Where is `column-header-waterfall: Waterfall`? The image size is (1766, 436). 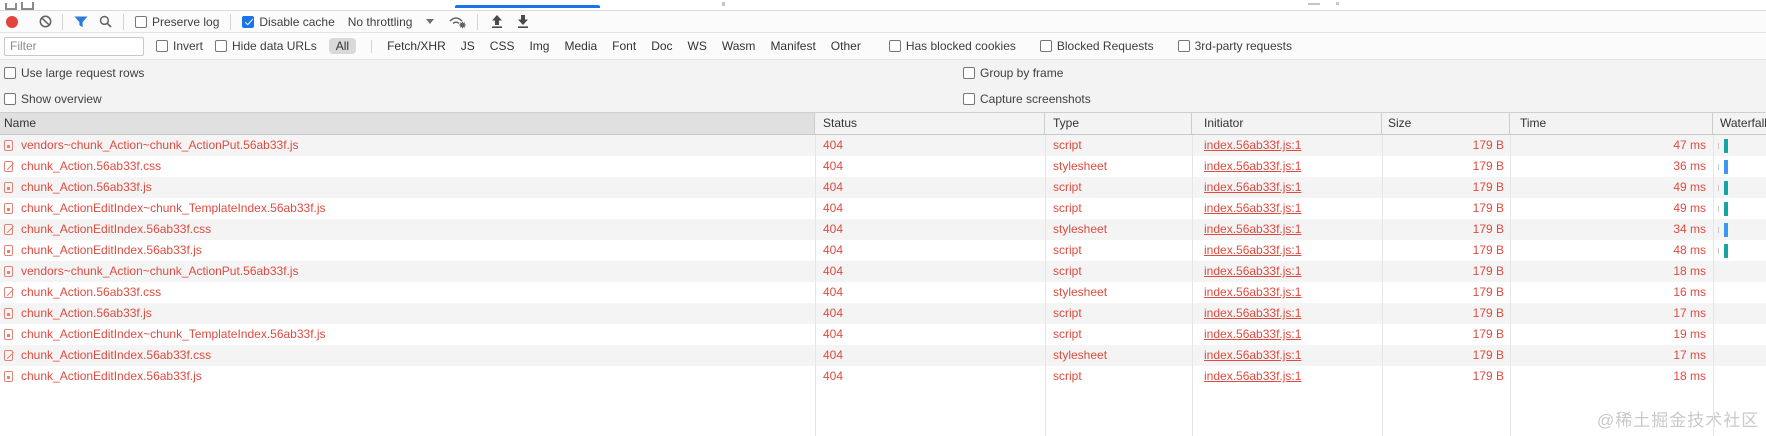 column-header-waterfall: Waterfall is located at coordinates (1743, 123).